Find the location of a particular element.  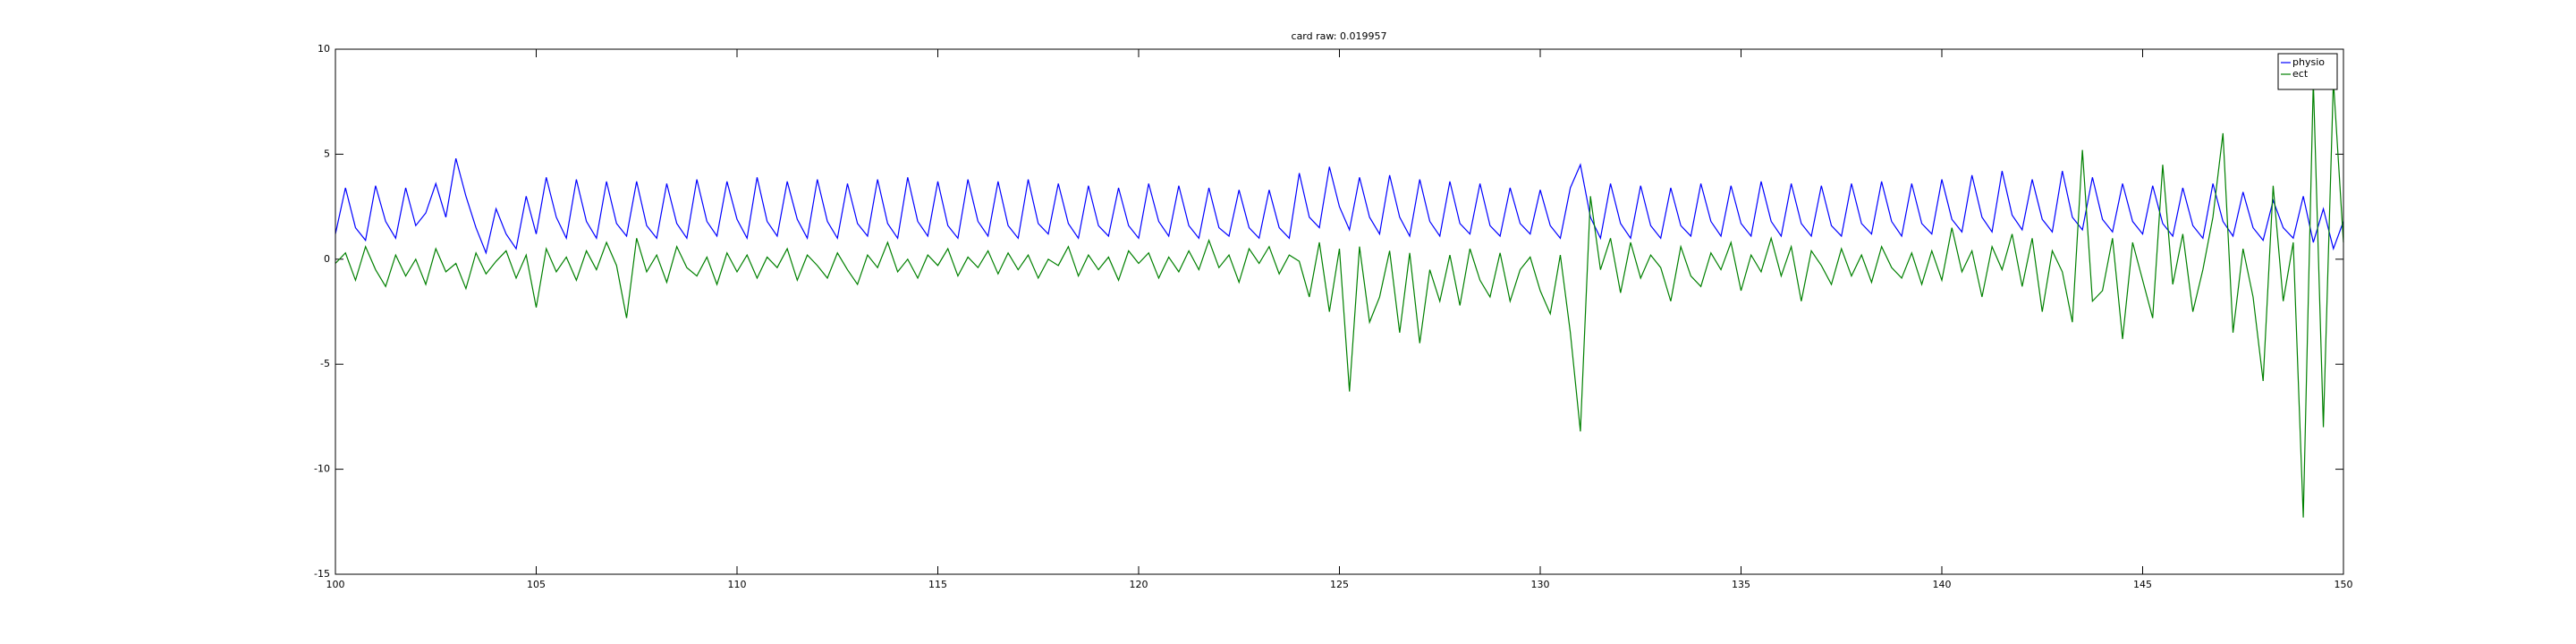

legend-box is located at coordinates (2307, 71).